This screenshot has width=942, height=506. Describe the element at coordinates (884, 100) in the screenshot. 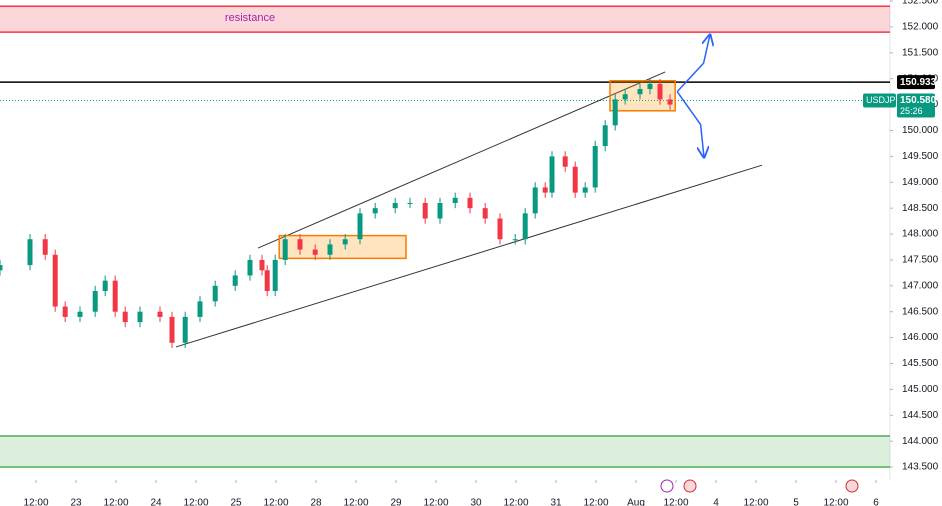

I see `symbol-tag-label: USDJPY` at that location.